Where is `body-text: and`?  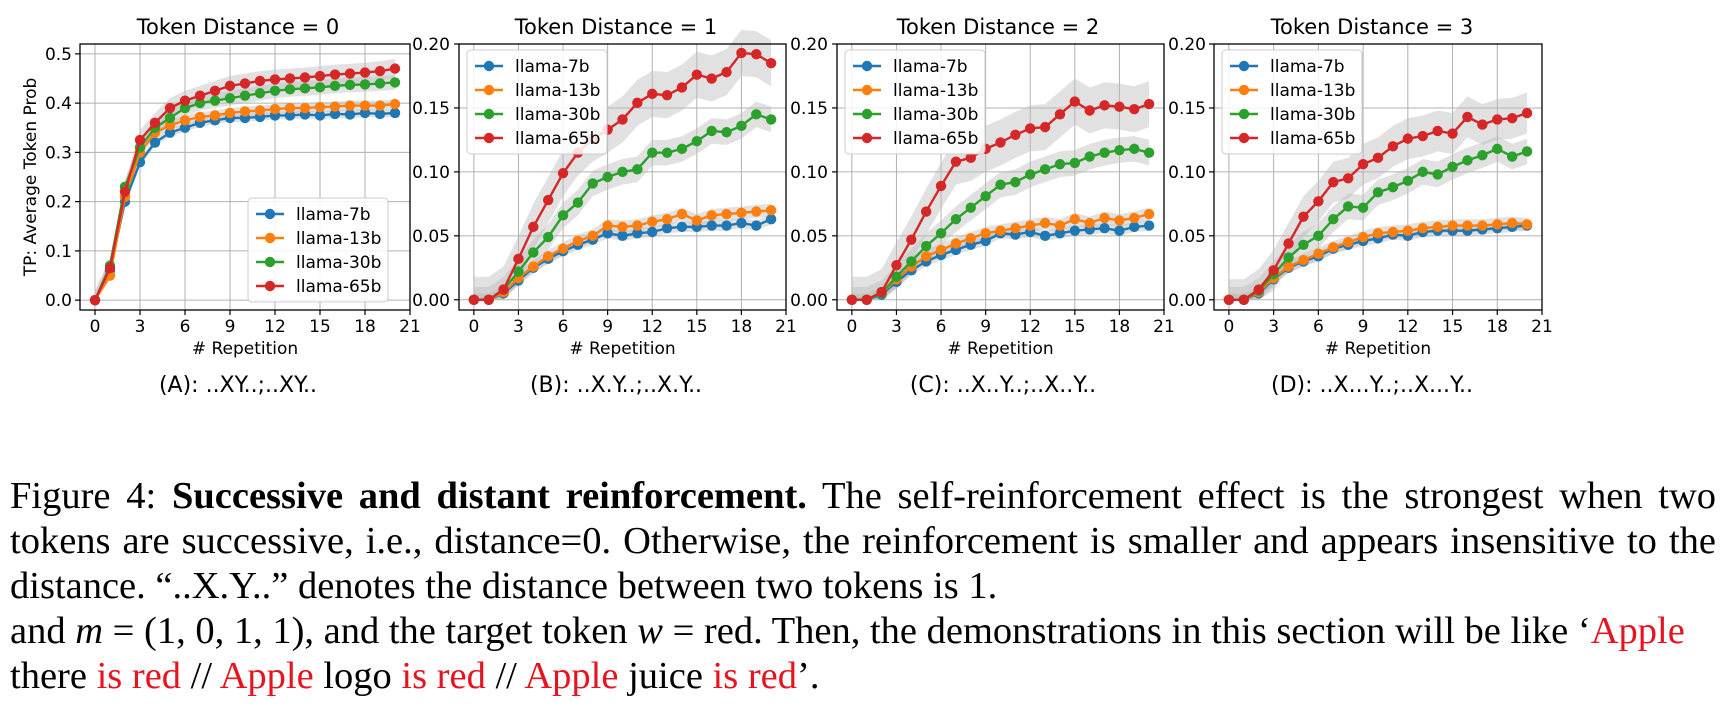 body-text: and is located at coordinates (43, 631).